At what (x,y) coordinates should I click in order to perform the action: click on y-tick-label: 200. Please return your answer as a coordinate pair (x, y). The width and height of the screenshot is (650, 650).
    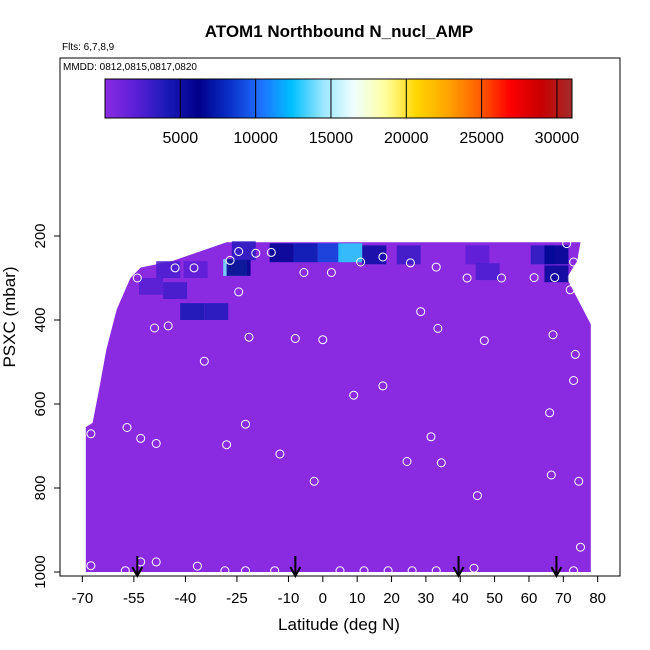
    Looking at the image, I should click on (40, 235).